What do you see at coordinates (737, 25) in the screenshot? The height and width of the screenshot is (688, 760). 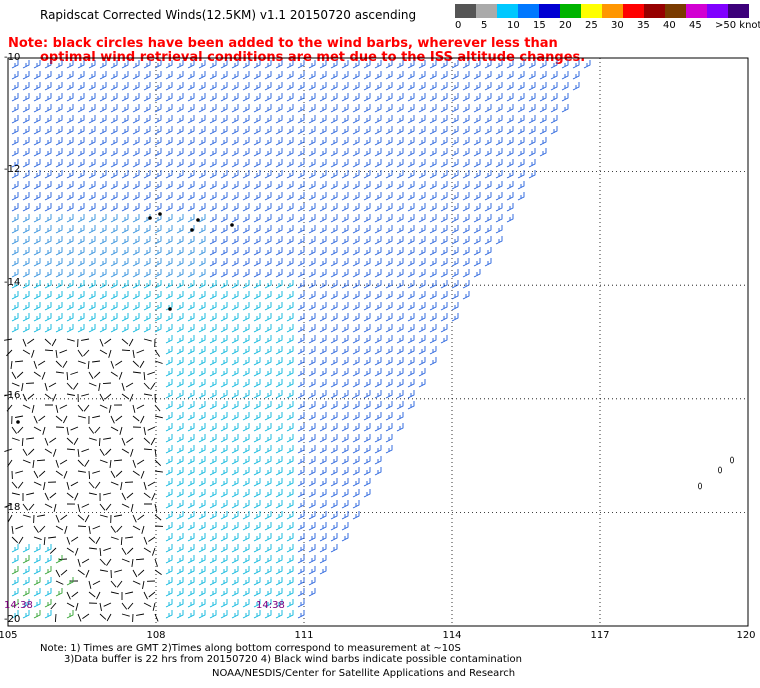 I see `legend-label: >50 knots` at bounding box center [737, 25].